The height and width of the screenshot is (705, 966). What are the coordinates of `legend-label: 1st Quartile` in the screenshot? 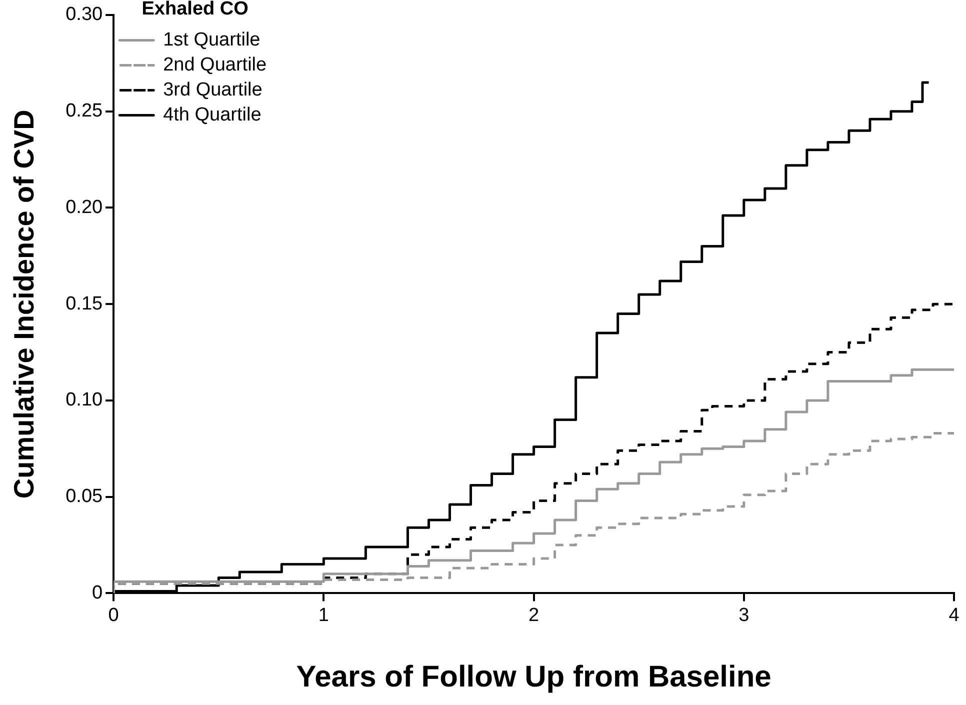 It's located at (211, 40).